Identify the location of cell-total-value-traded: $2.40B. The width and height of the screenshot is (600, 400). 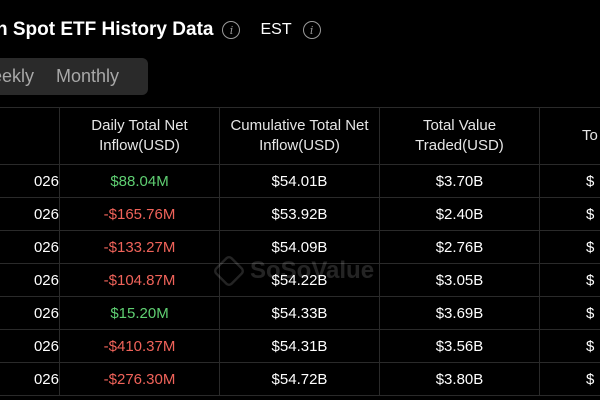
(460, 214).